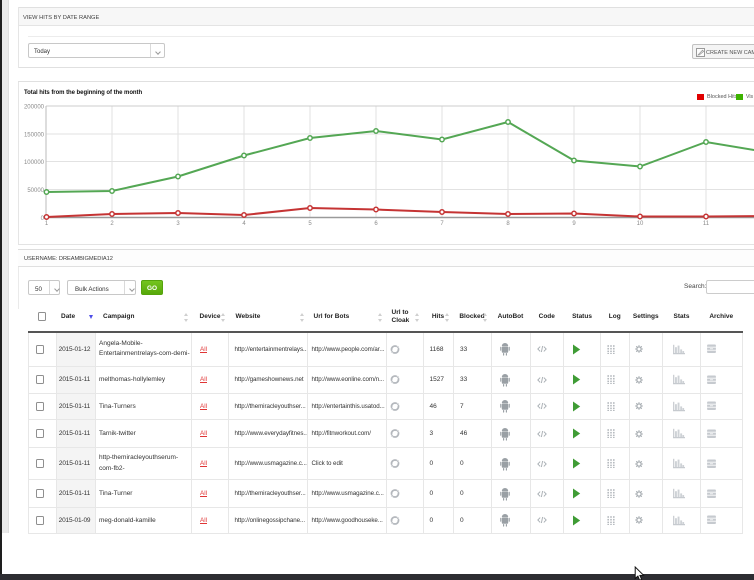 The width and height of the screenshot is (754, 580). Describe the element at coordinates (442, 224) in the screenshot. I see `svg-text: 7` at that location.